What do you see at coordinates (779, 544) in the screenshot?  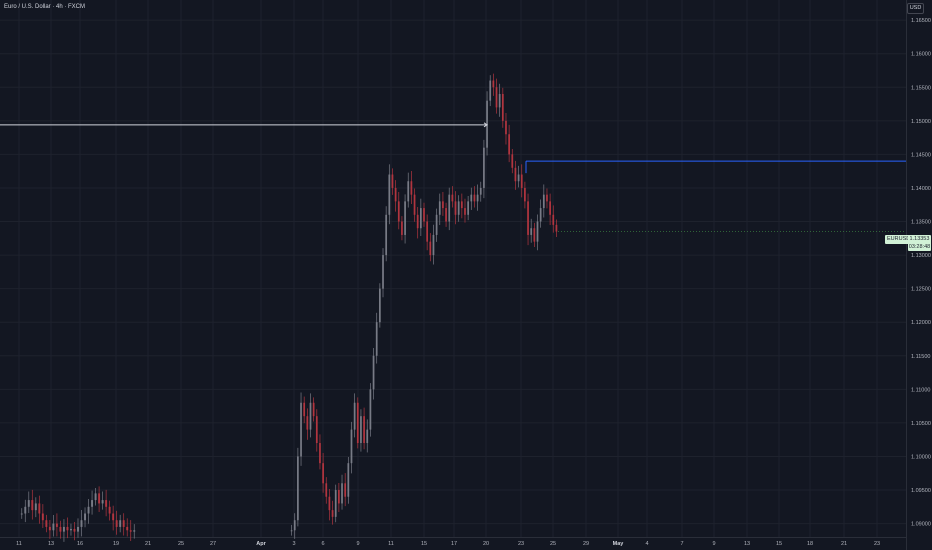 I see `x-tick-label: 15` at bounding box center [779, 544].